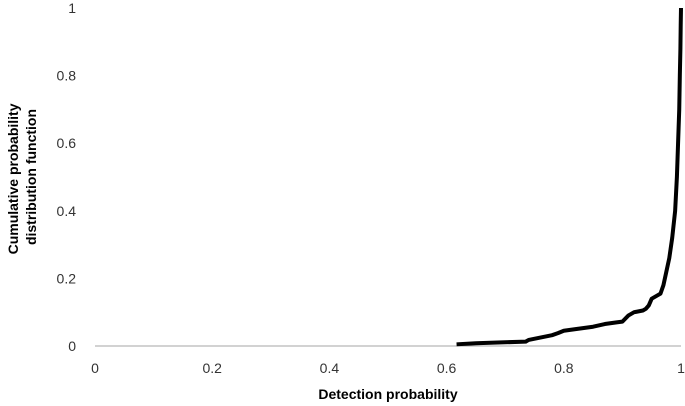 The image size is (685, 406). I want to click on y-tick-label: 1, so click(72, 8).